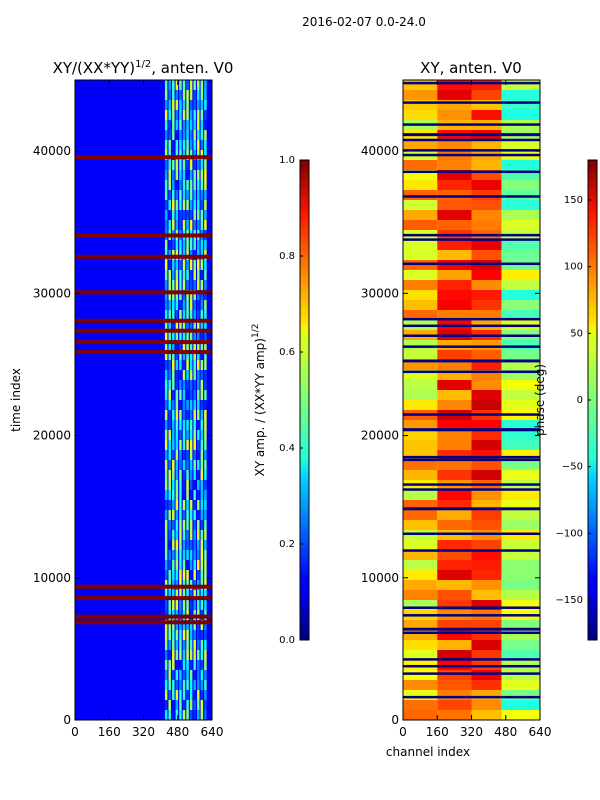 This screenshot has width=600, height=800. Describe the element at coordinates (428, 752) in the screenshot. I see `right-xlabel: channel index` at that location.